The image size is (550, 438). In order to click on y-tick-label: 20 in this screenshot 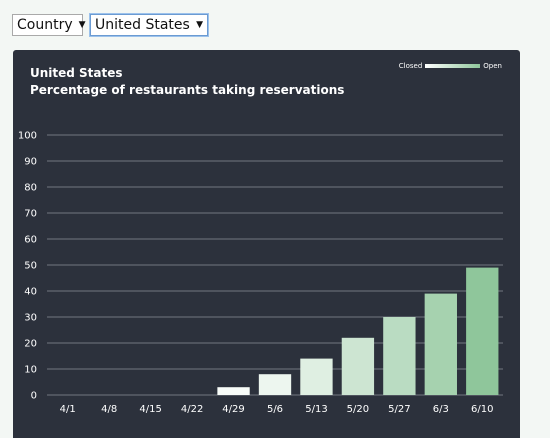, I will do `click(30, 344)`.